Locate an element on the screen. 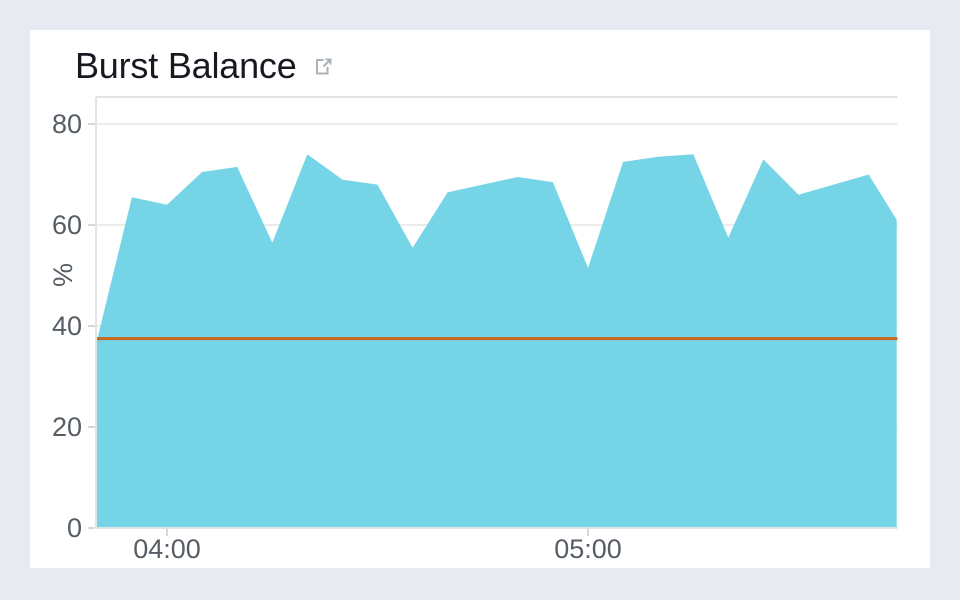 The image size is (960, 600). widget-header: Burst Balance is located at coordinates (204, 66).